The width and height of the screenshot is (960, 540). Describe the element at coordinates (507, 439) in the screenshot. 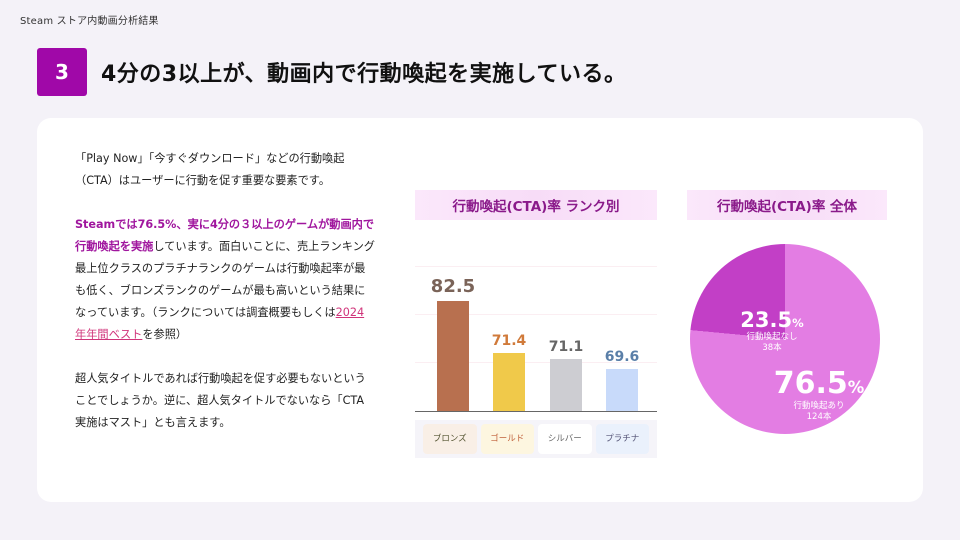

I see `category-label: ゴールド` at that location.